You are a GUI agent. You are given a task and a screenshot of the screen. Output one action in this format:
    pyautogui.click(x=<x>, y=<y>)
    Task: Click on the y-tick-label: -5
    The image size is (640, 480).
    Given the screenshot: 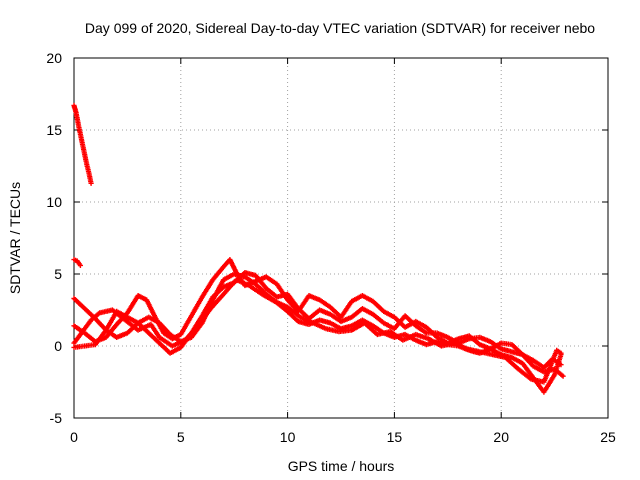 What is the action you would take?
    pyautogui.click(x=56, y=418)
    